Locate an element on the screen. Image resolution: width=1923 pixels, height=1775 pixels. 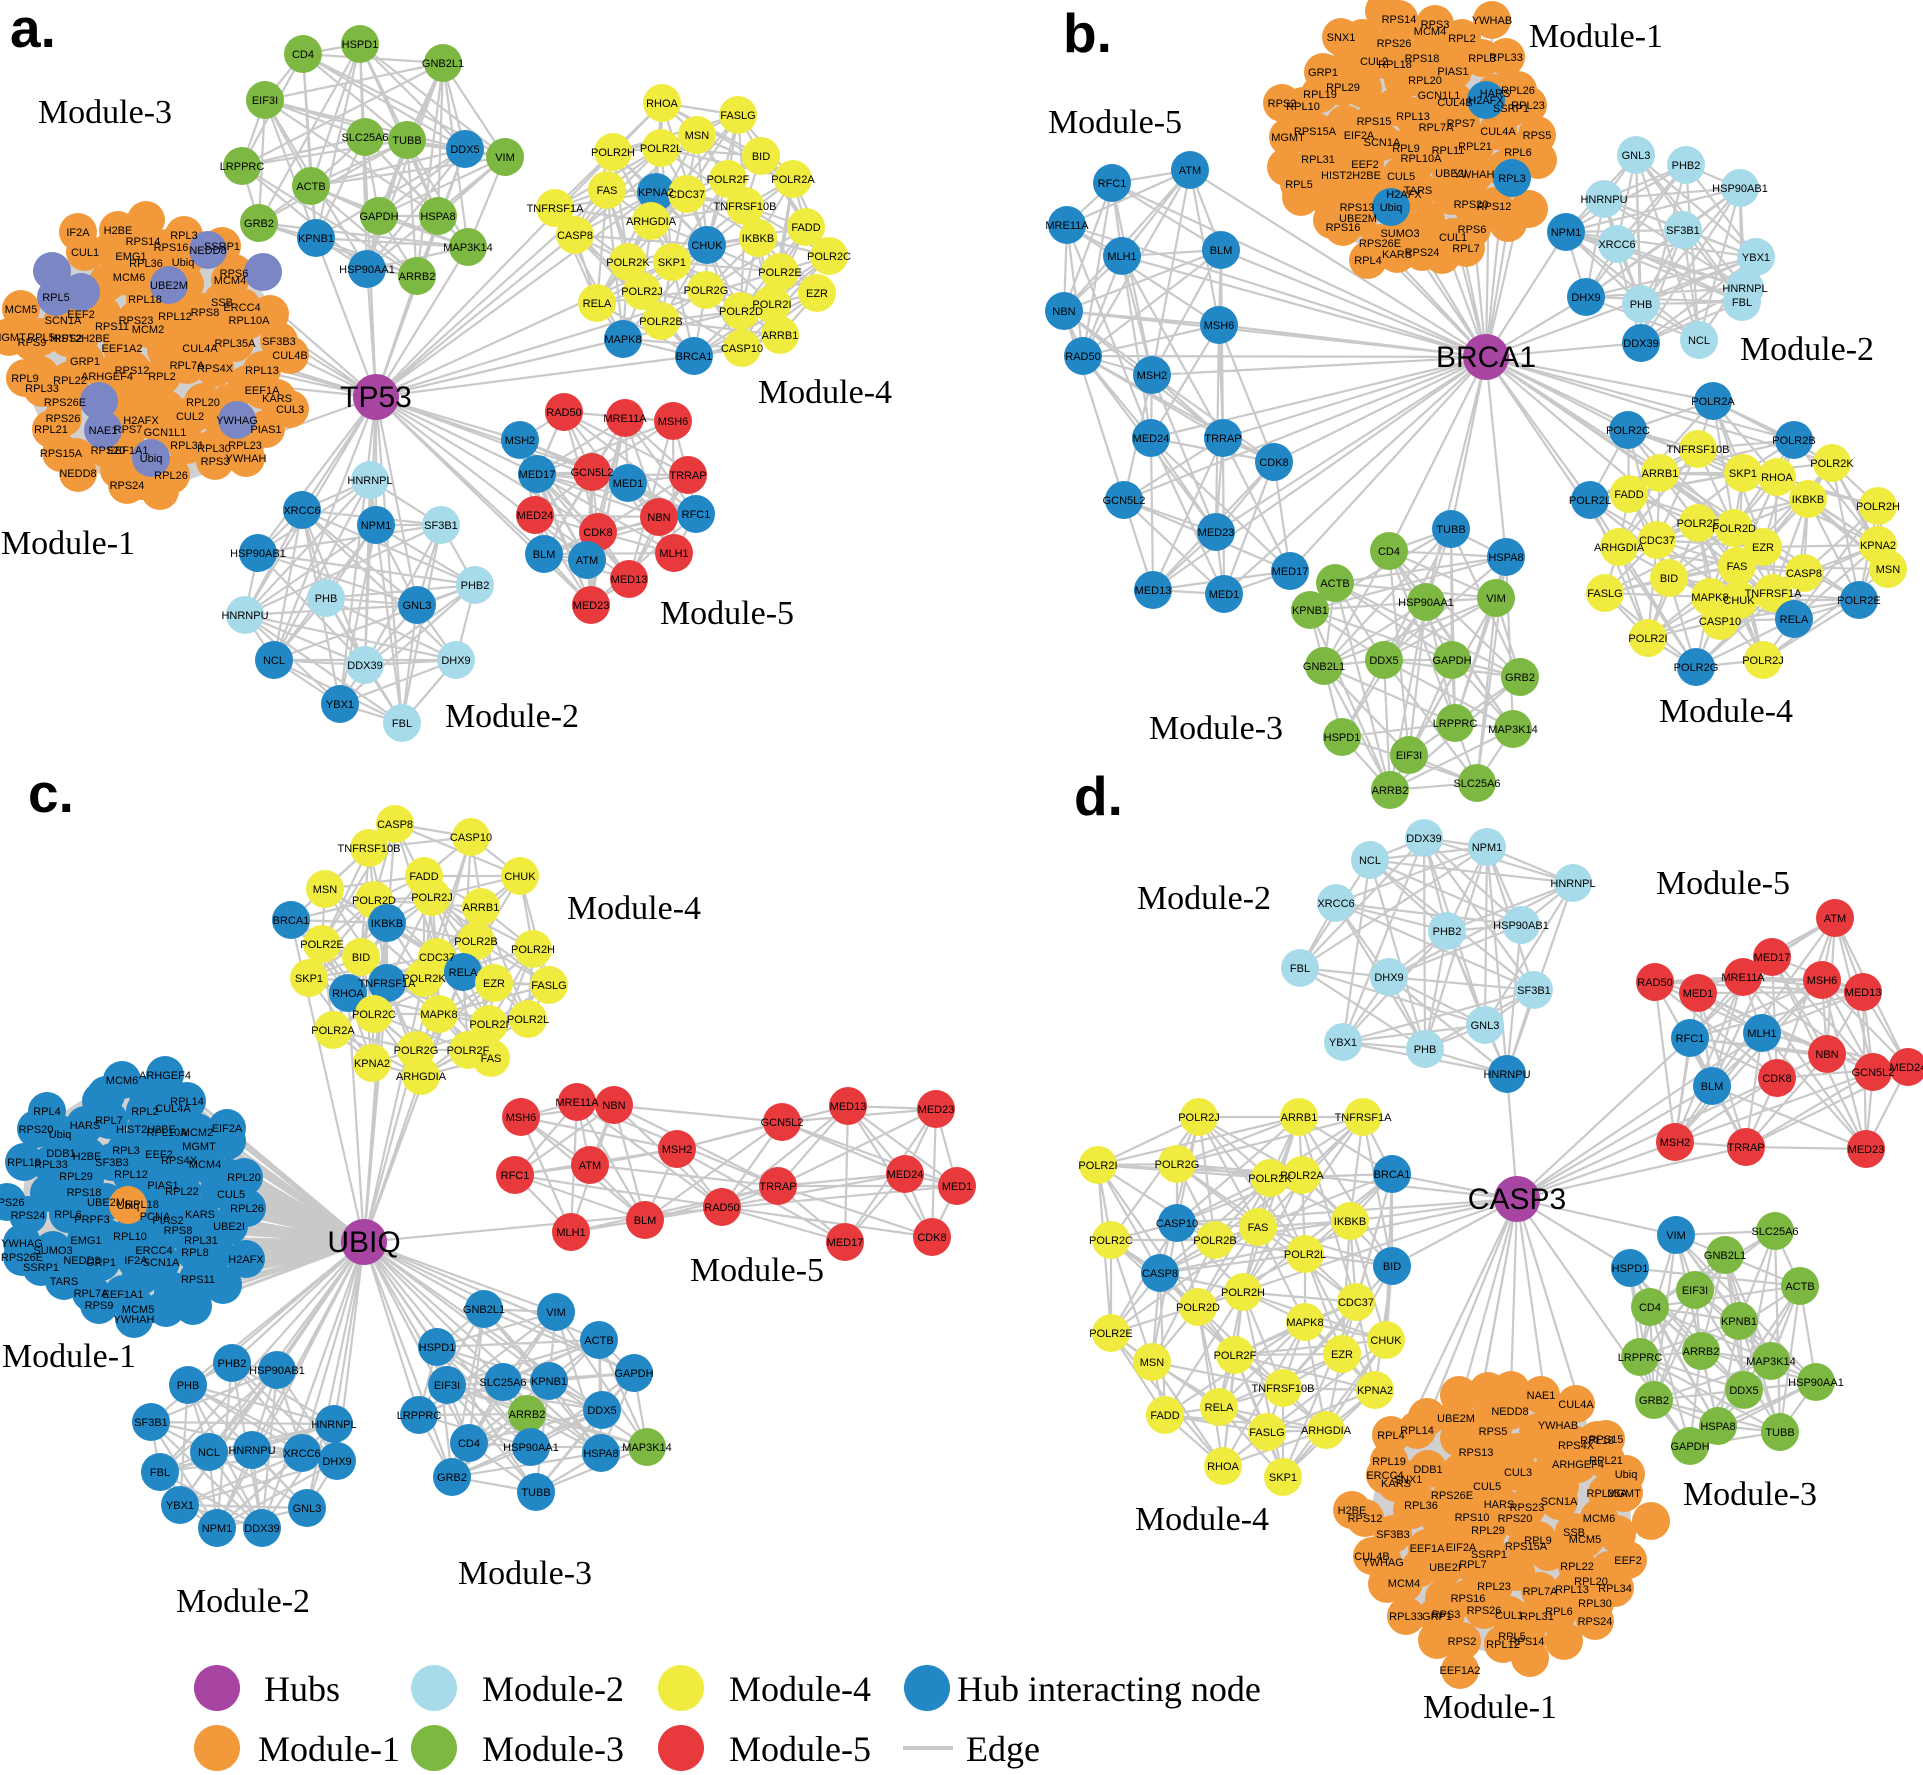
svg-text: RPL10 is located at coordinates (1303, 107).